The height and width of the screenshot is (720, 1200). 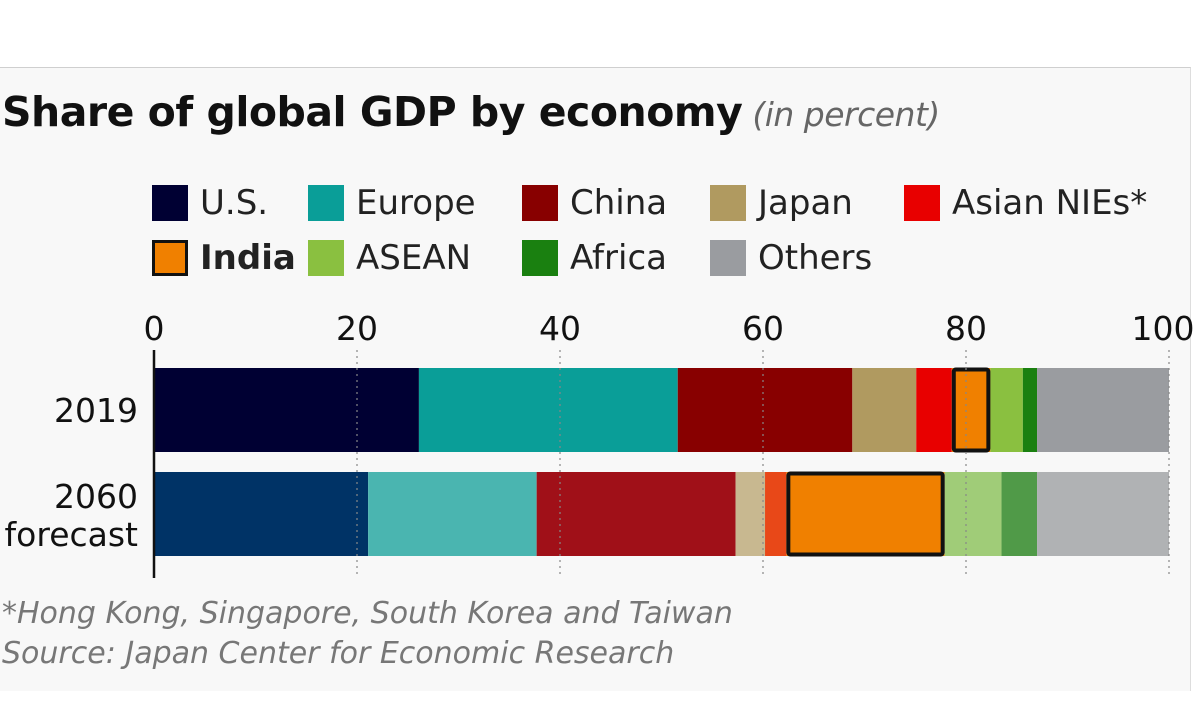 I want to click on x-tick-label: 100, so click(x=1163, y=328).